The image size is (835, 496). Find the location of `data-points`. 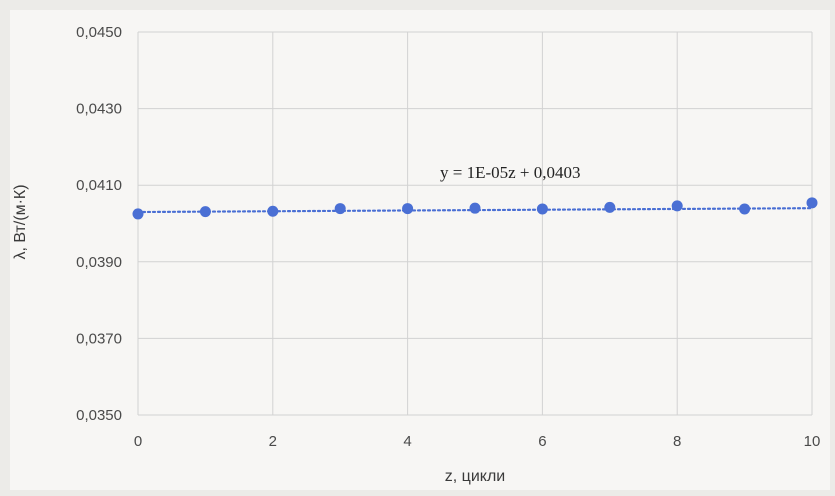

data-points is located at coordinates (475, 208).